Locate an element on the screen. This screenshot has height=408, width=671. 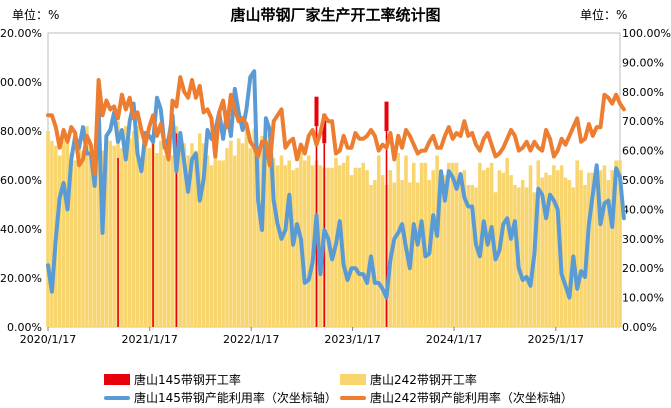
y-left-tick-label: 20.00% is located at coordinates (21, 278).